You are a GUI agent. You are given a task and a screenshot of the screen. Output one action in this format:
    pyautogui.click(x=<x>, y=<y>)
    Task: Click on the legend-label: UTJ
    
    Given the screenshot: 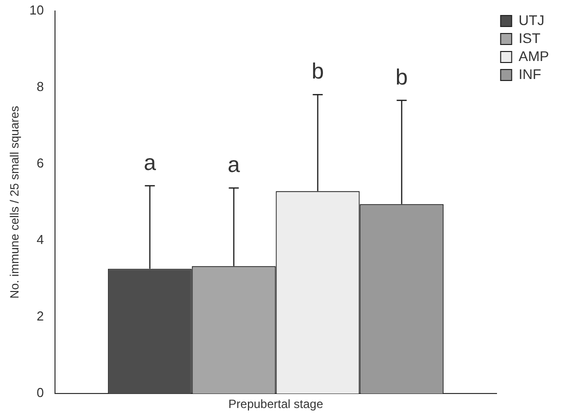 What is the action you would take?
    pyautogui.click(x=531, y=20)
    